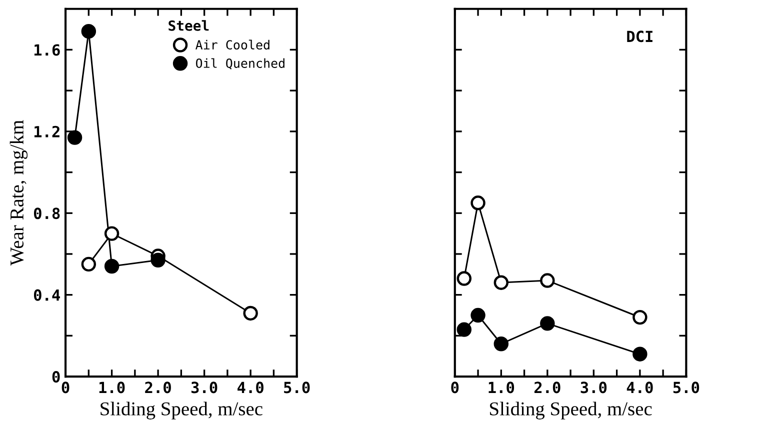 The height and width of the screenshot is (443, 771). What do you see at coordinates (233, 45) in the screenshot?
I see `legend-label: Air Cooled` at bounding box center [233, 45].